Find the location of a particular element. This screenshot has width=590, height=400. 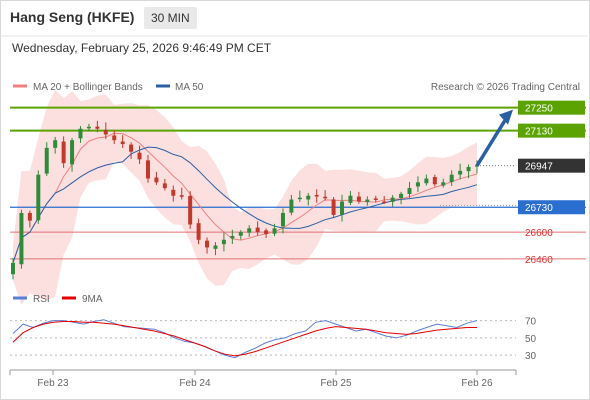

resistance-tag-1-label: 27250 is located at coordinates (539, 109).